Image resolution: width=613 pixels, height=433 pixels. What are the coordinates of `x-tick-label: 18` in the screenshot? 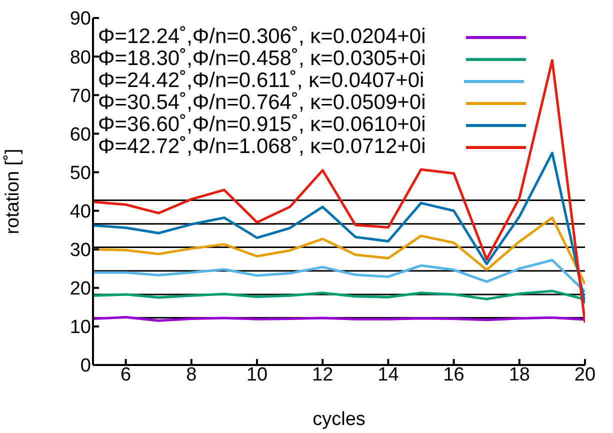 It's located at (519, 375).